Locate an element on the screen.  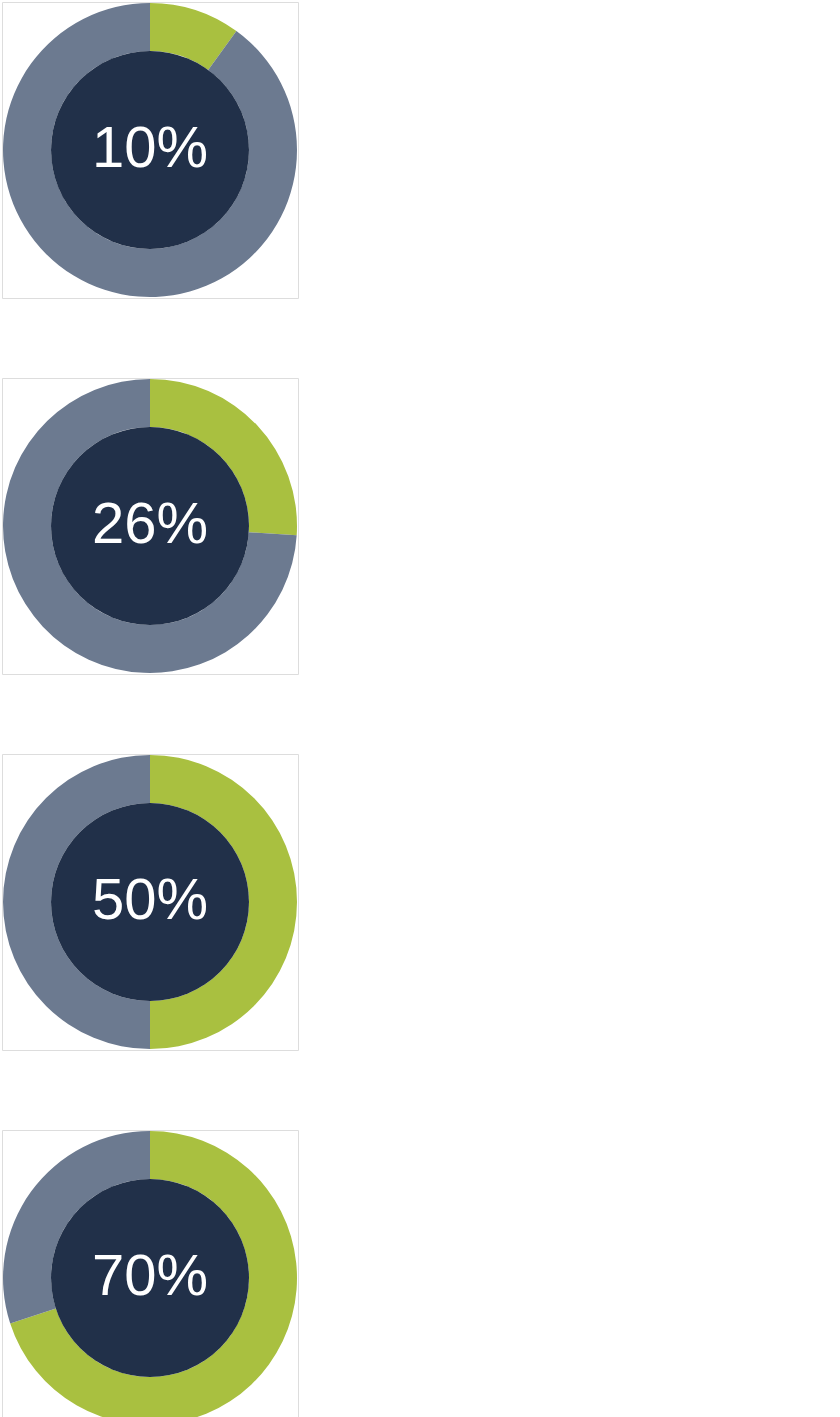
data-label: 26% is located at coordinates (150, 522).